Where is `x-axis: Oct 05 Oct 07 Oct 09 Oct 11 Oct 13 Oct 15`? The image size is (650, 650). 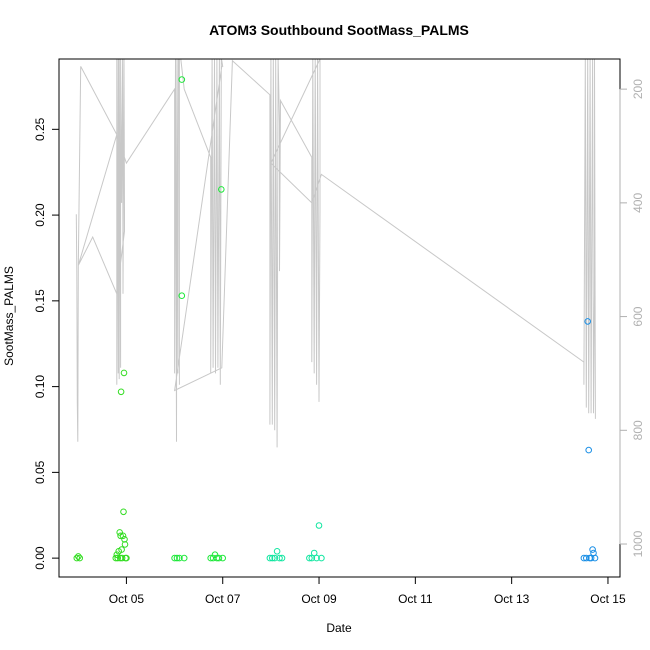 x-axis: Oct 05 Oct 07 Oct 09 Oct 11 Oct 13 Oct 15 is located at coordinates (367, 591).